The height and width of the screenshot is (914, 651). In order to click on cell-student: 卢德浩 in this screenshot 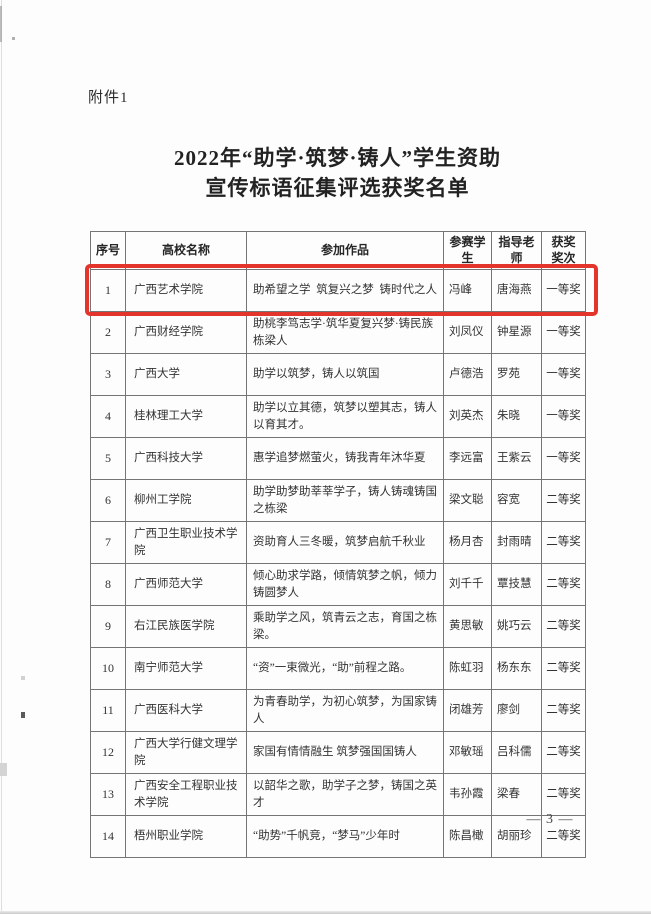, I will do `click(467, 374)`.